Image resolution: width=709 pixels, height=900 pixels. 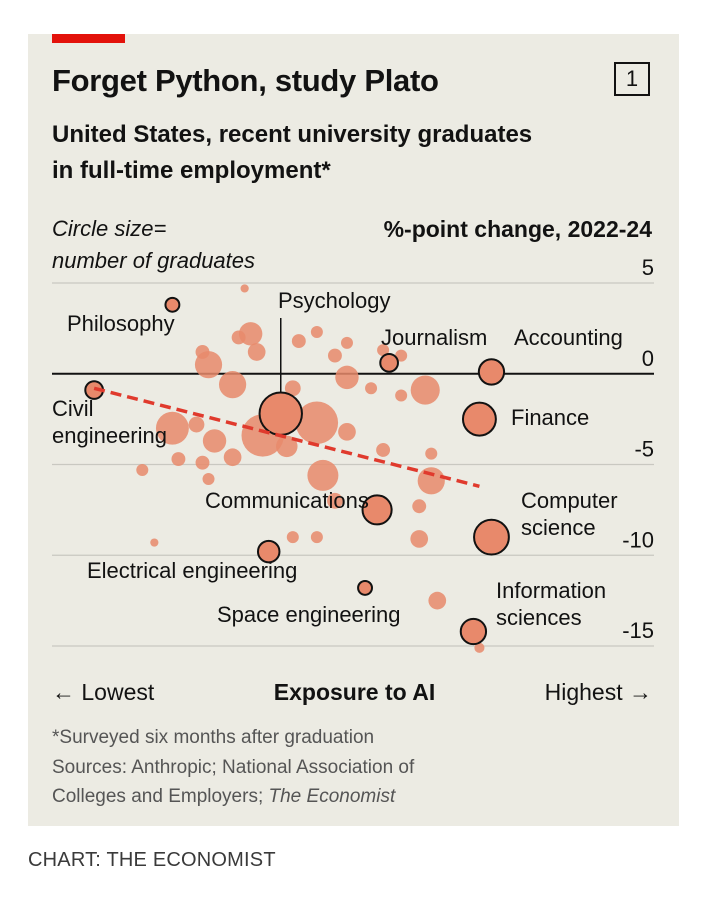 What do you see at coordinates (88, 38) in the screenshot?
I see `accent-tab` at bounding box center [88, 38].